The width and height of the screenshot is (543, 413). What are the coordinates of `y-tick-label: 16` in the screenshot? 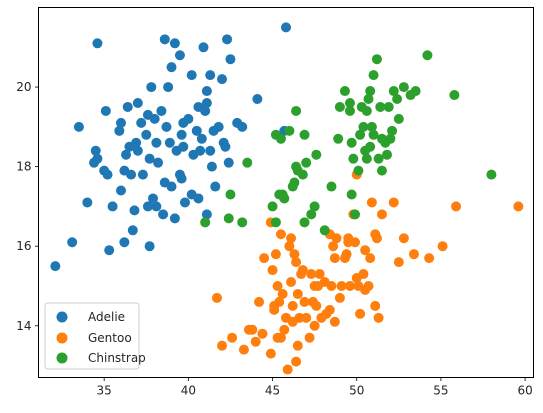 It's located at (23, 246).